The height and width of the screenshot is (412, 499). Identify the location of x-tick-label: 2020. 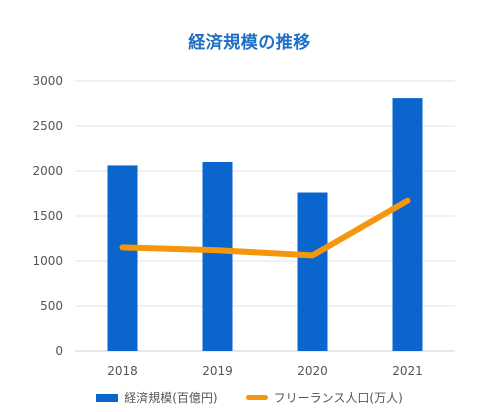
(312, 371).